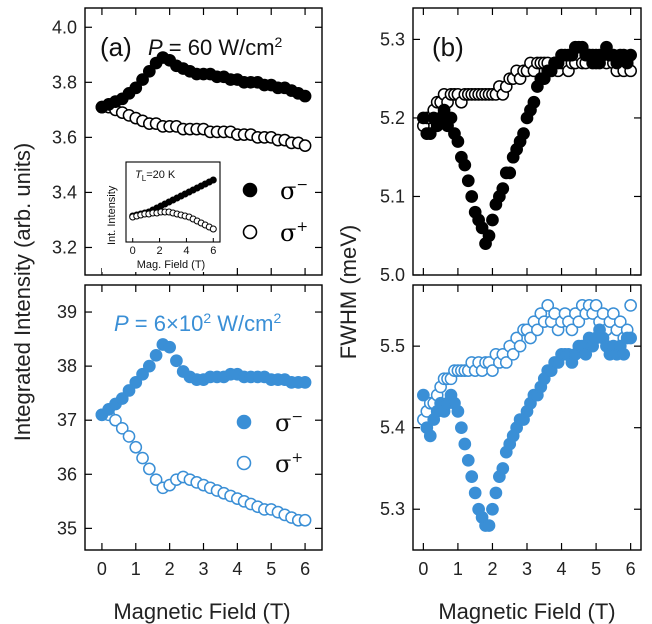 The image size is (652, 624). I want to click on x-axis-label-a: Magnetic Field (T), so click(201, 611).